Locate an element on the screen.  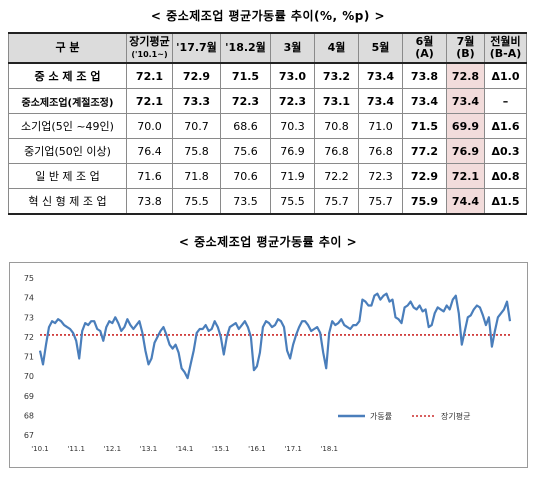
header-cell: 6월 (A) is located at coordinates (424, 48).